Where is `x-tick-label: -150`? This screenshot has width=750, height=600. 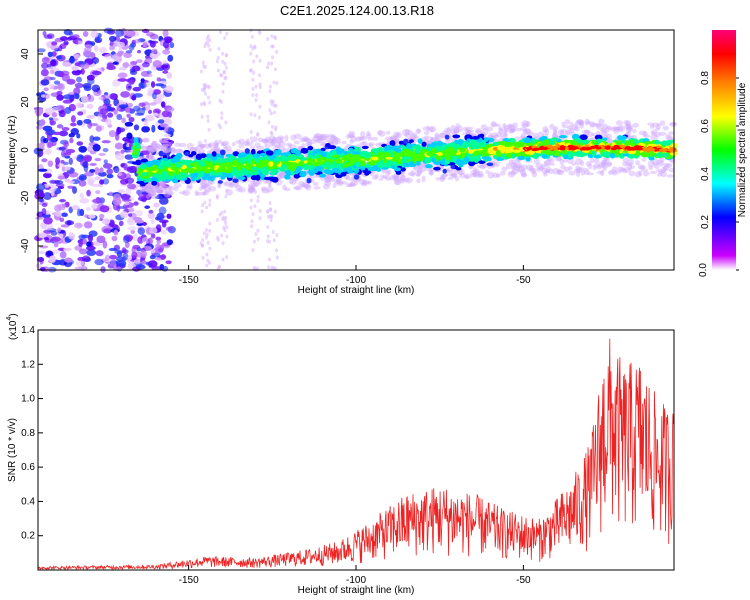
x-tick-label: -150 is located at coordinates (189, 580).